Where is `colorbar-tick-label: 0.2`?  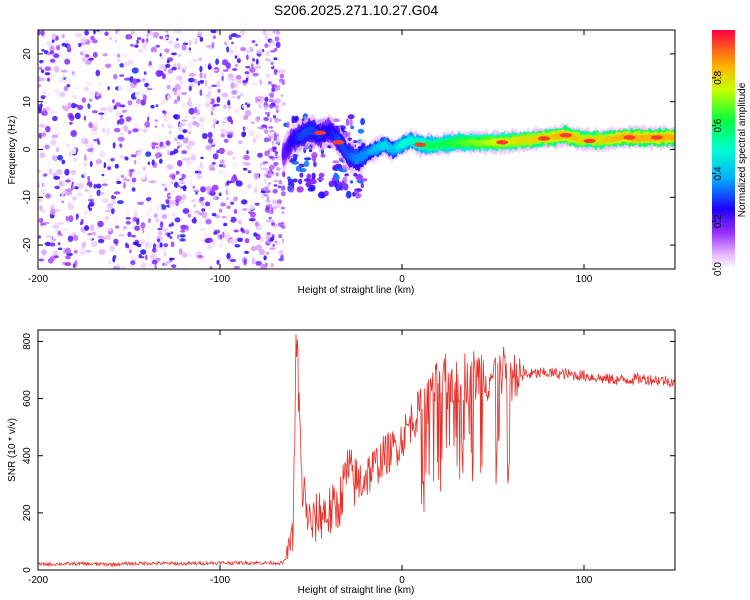 colorbar-tick-label: 0.2 is located at coordinates (718, 221).